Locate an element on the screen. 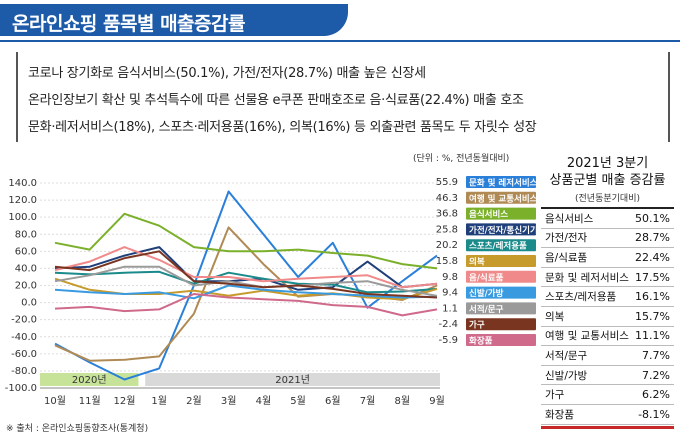 The height and width of the screenshot is (439, 680). legend-label: 음식서비스 is located at coordinates (488, 214).